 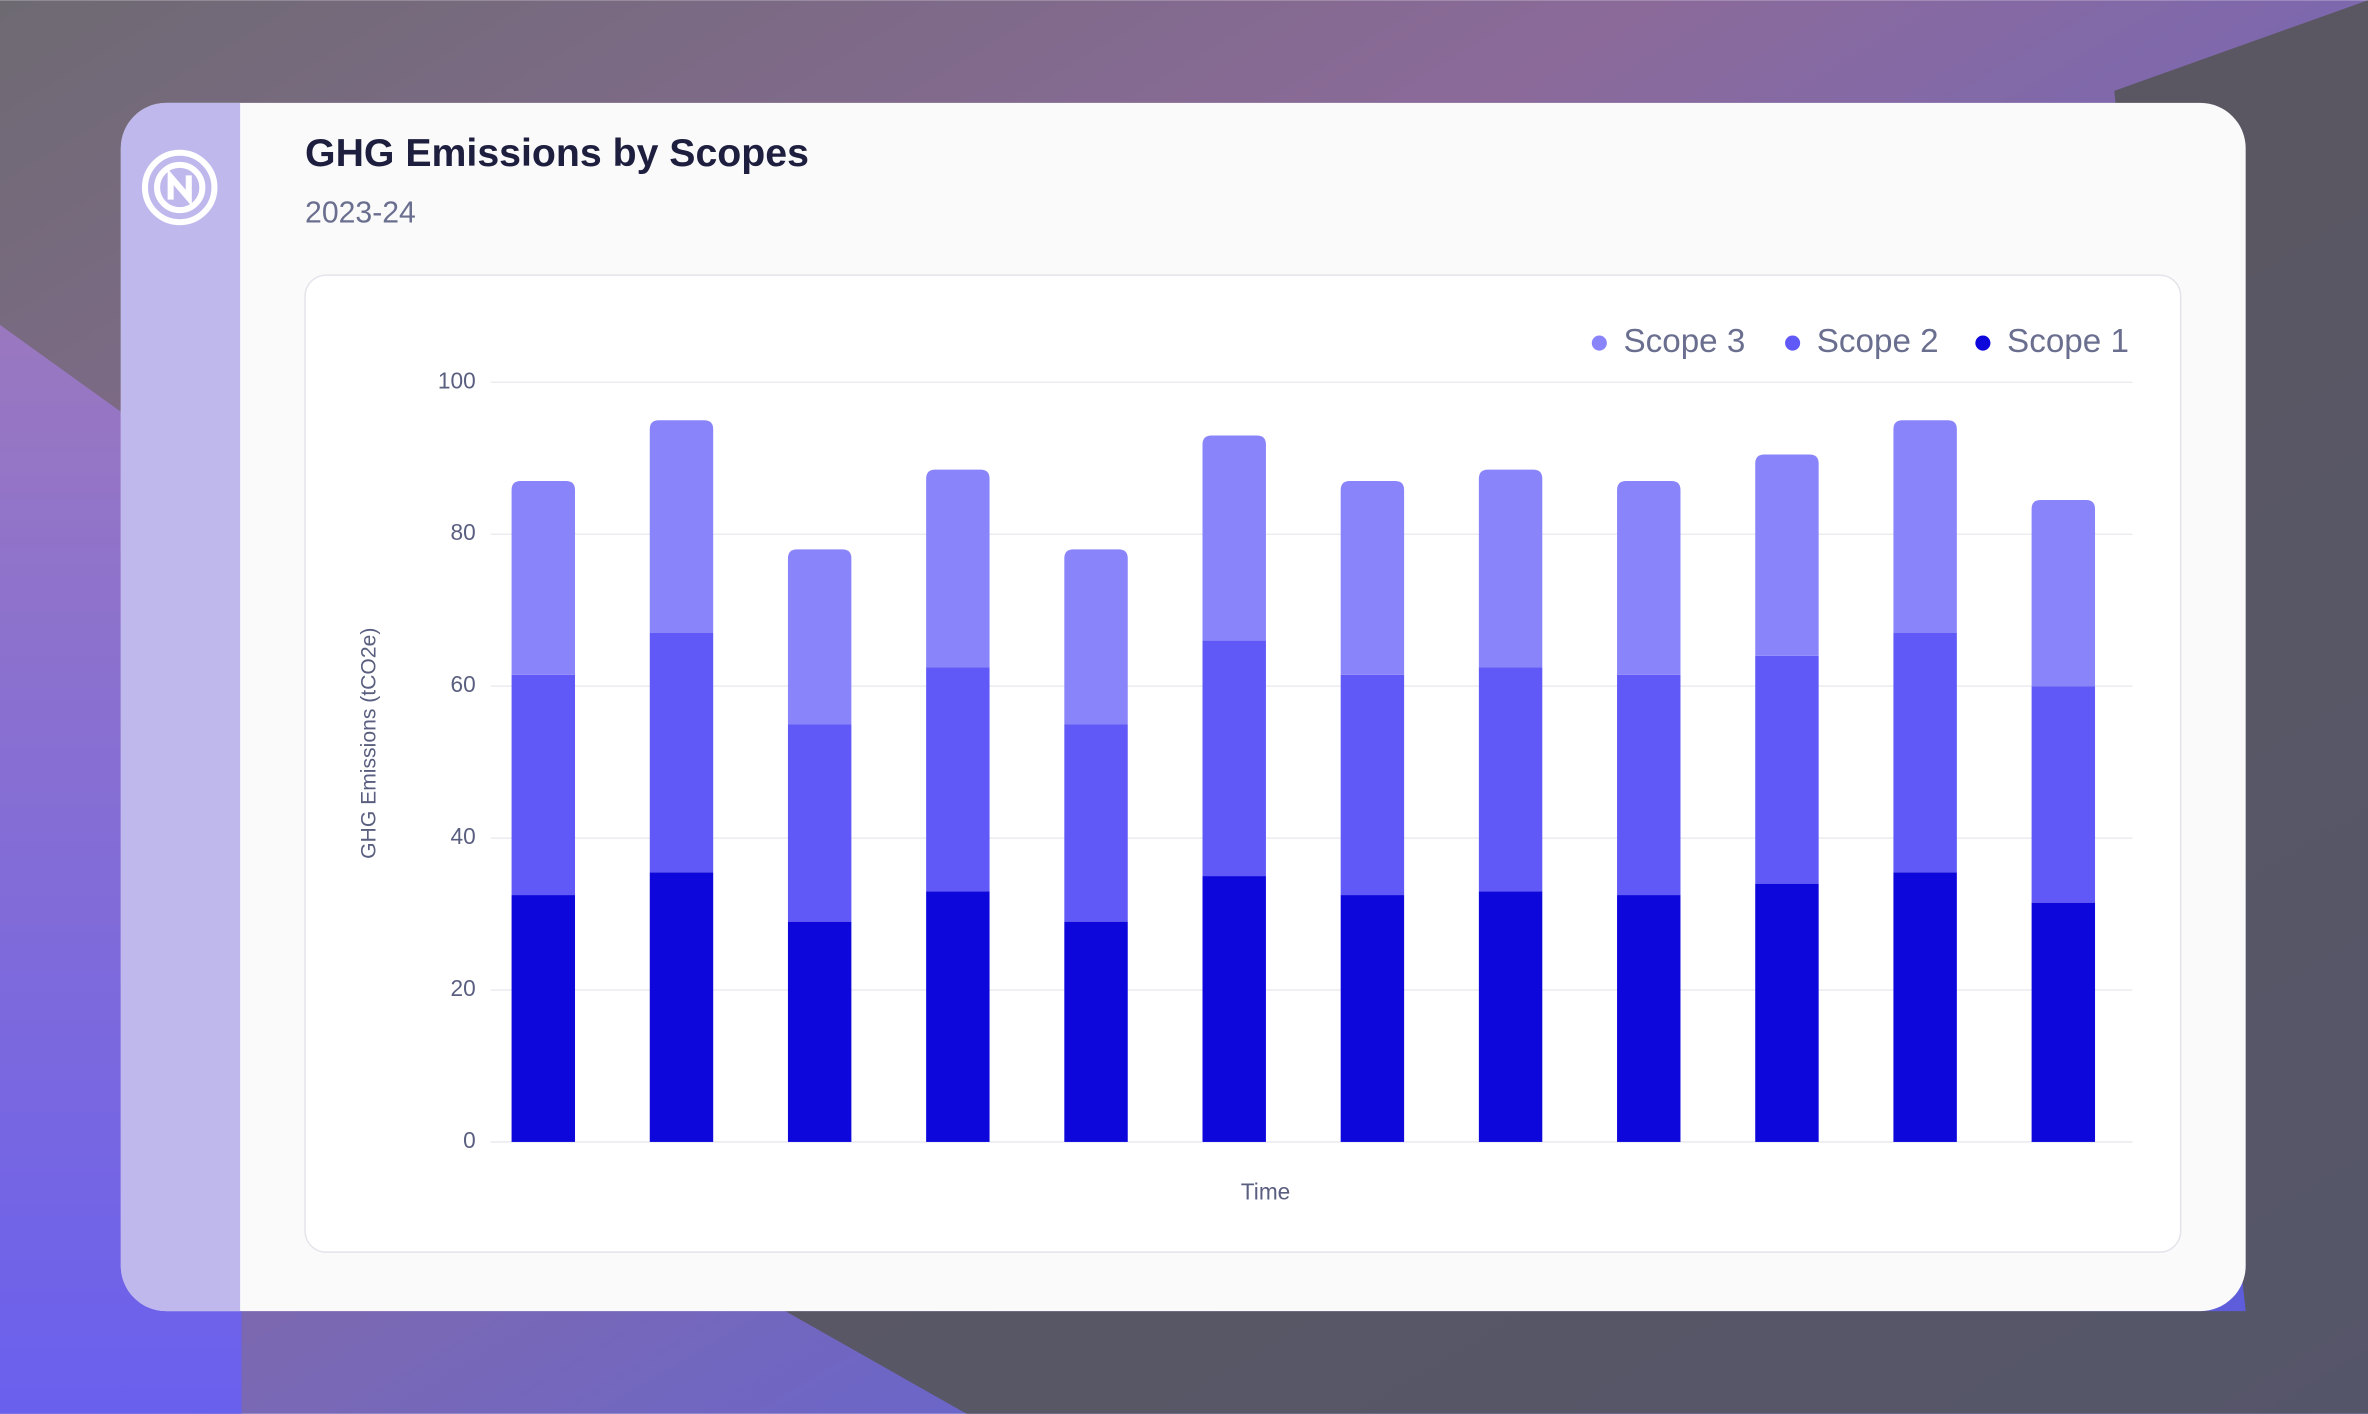 What do you see at coordinates (463, 836) in the screenshot?
I see `y-tick-label: 40` at bounding box center [463, 836].